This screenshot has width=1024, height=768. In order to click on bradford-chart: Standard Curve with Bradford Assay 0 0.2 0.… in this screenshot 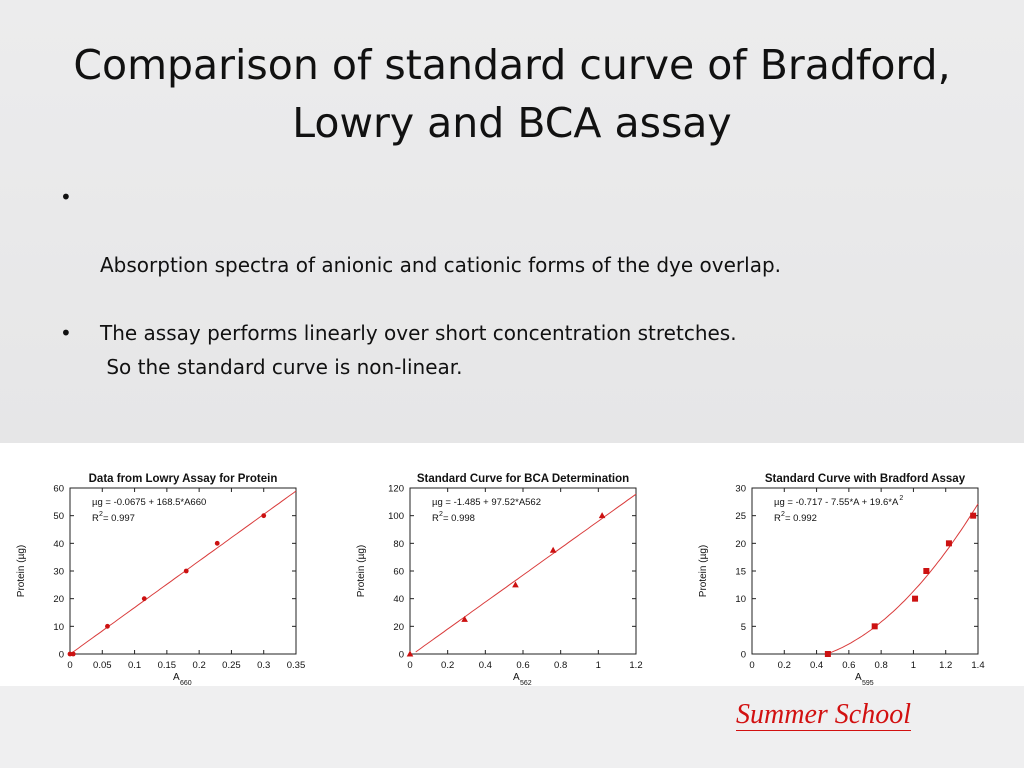, I will do `click(841, 580)`.